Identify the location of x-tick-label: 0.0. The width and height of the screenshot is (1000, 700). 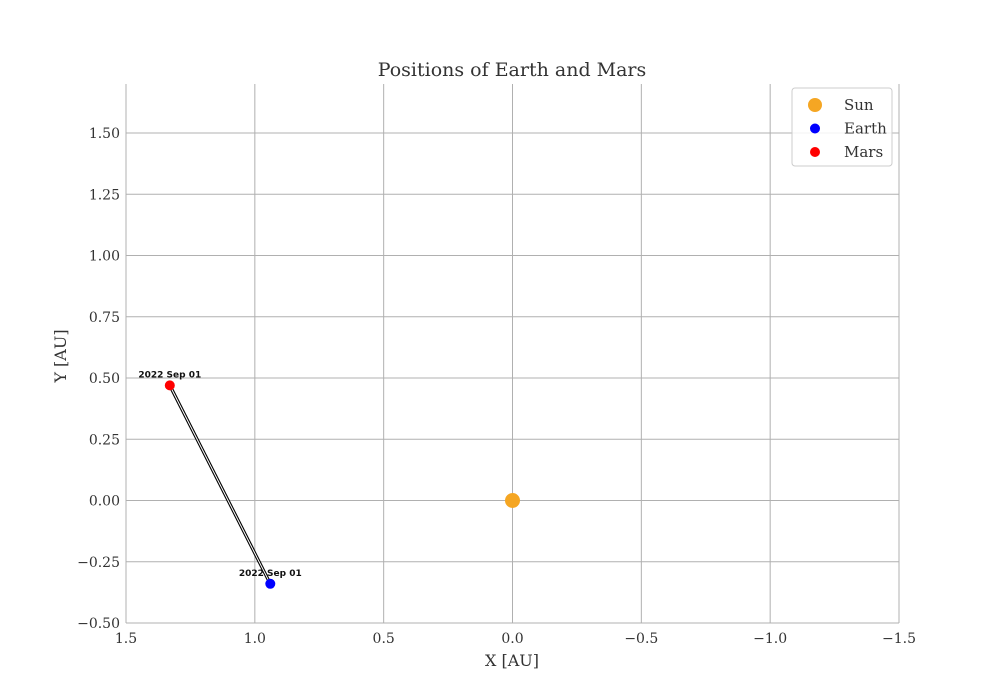
(512, 639).